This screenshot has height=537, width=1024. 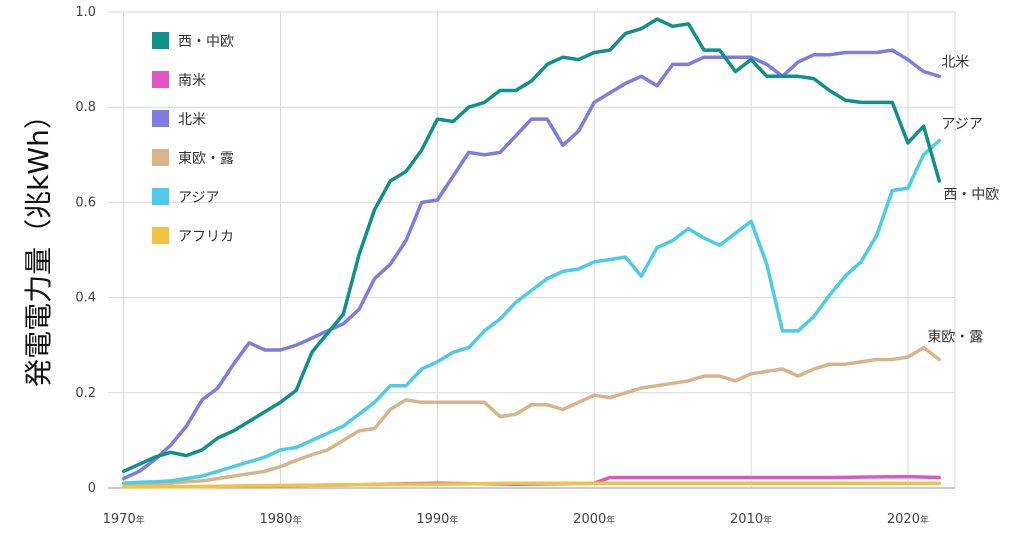 I want to click on x-tick-label: 1970年, so click(x=124, y=519).